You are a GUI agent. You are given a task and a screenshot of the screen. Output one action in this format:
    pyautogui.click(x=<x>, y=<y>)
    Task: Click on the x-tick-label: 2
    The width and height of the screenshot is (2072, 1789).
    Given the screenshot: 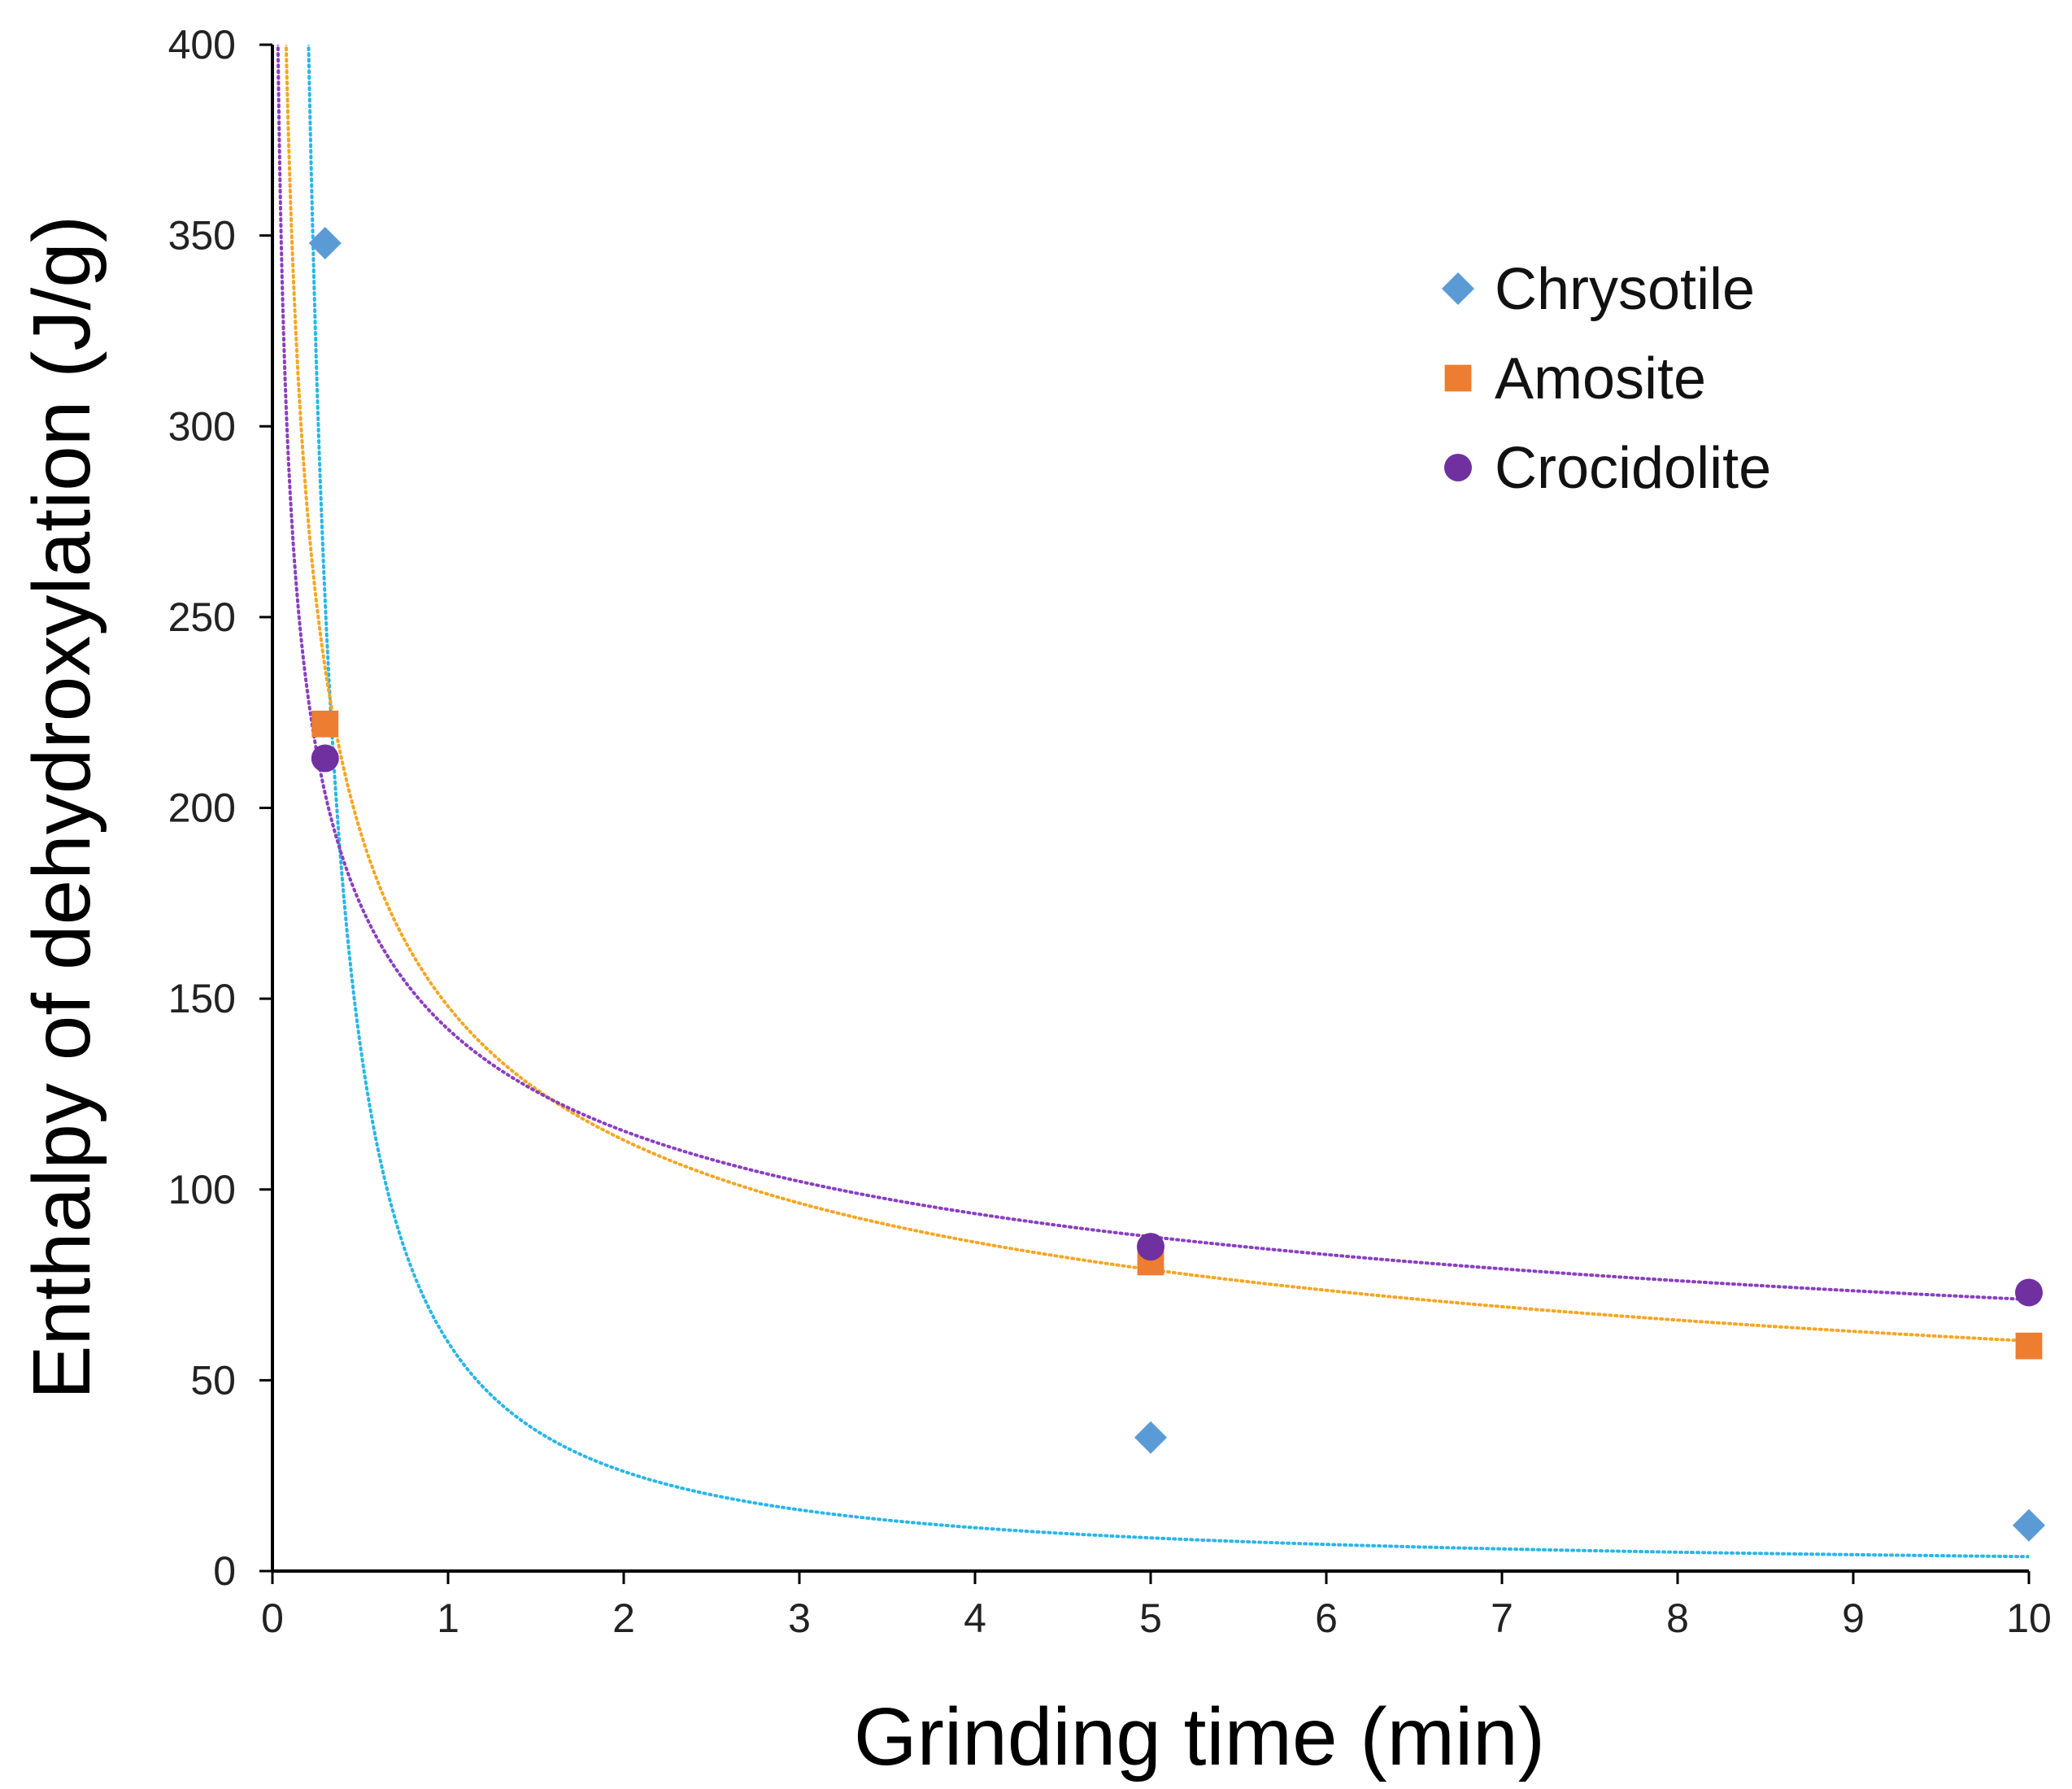 What is the action you would take?
    pyautogui.click(x=624, y=1618)
    